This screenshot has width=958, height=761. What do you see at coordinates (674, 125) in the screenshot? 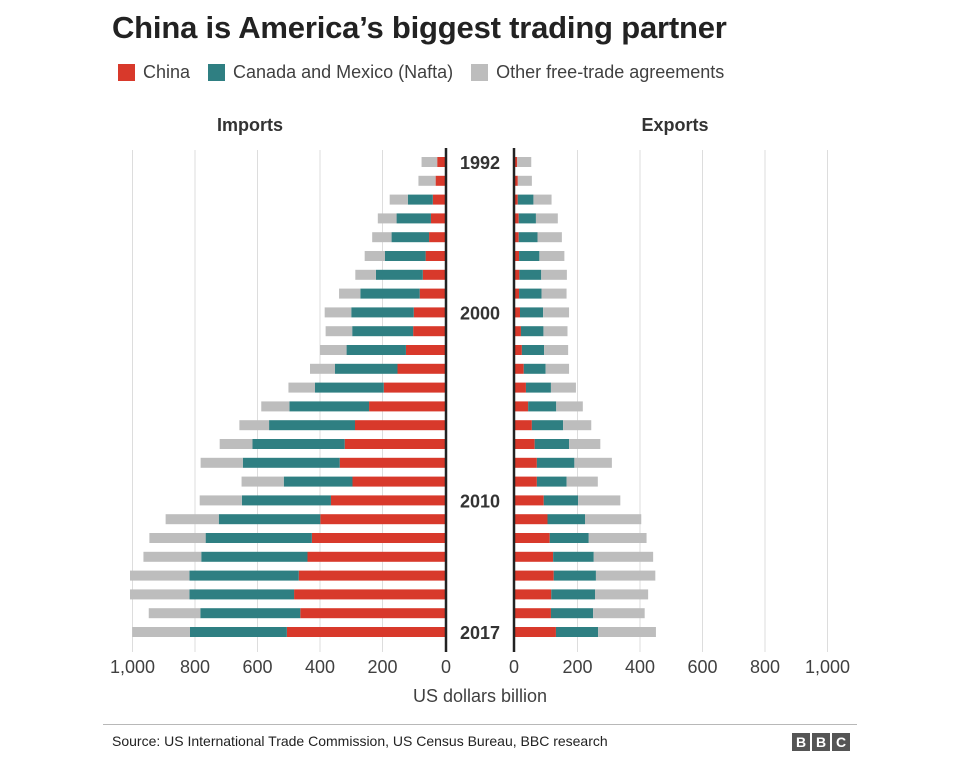
I see `panel-title-exports: Exports` at bounding box center [674, 125].